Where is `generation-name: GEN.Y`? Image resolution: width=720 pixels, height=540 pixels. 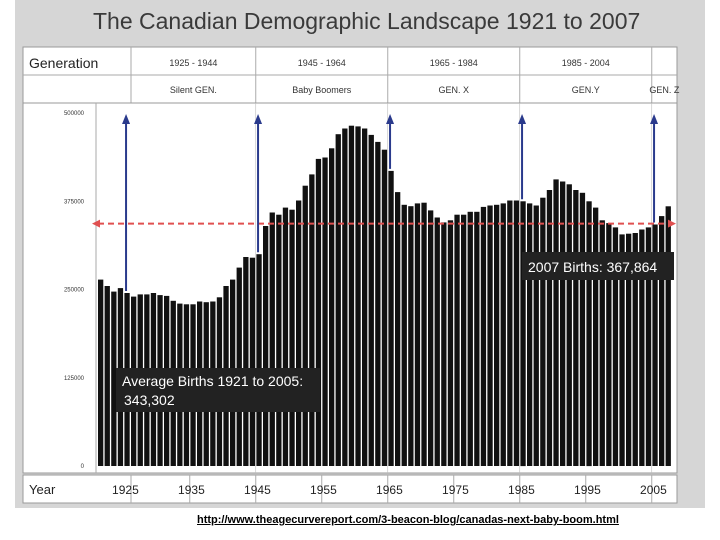
generation-name: GEN.Y is located at coordinates (586, 90).